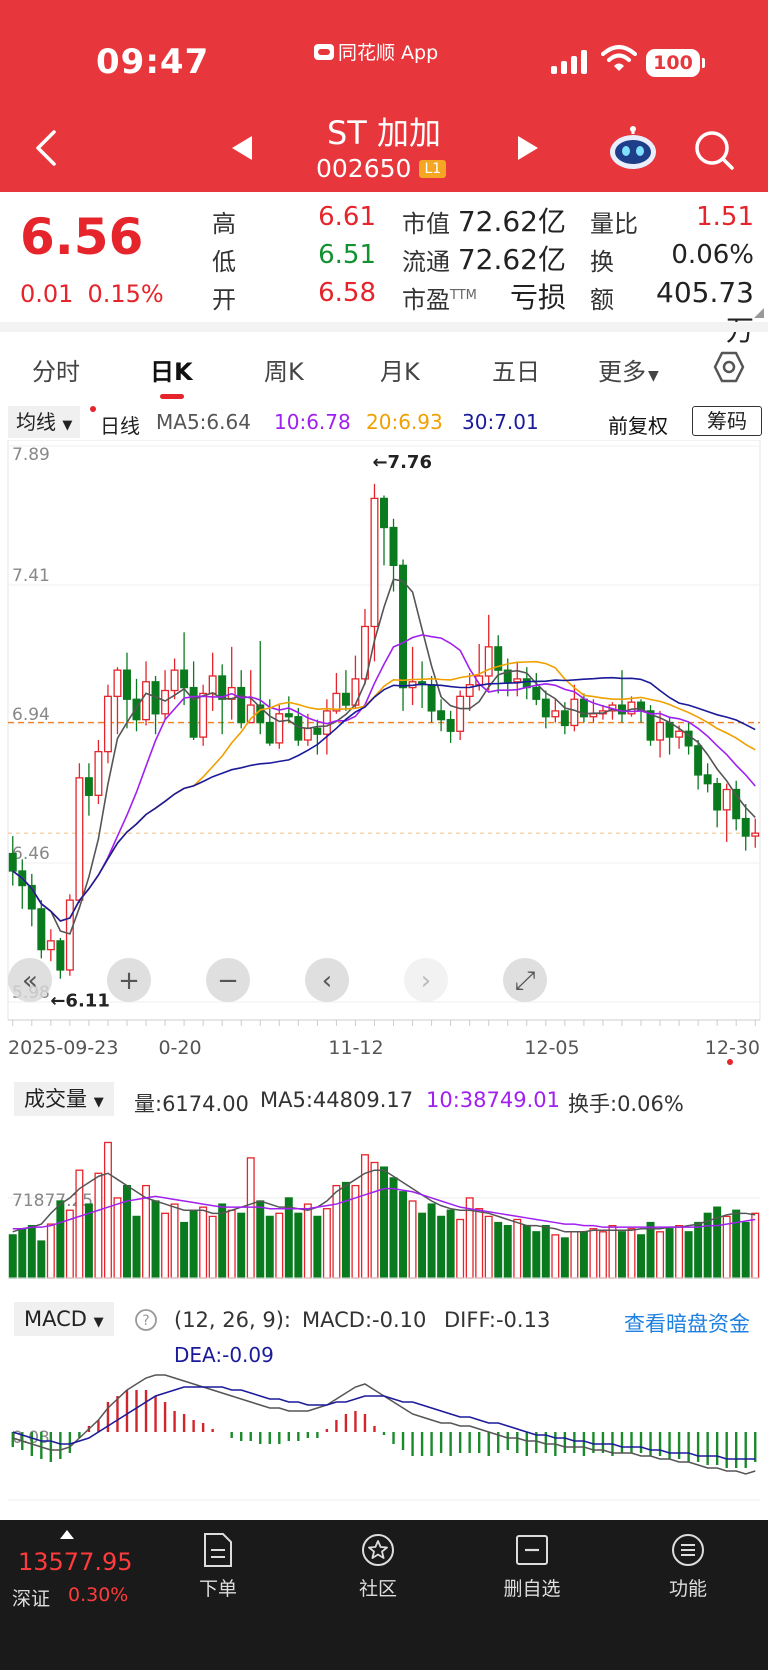 This screenshot has height=1670, width=768. Describe the element at coordinates (602, 262) in the screenshot. I see `turnover-label: 换` at that location.